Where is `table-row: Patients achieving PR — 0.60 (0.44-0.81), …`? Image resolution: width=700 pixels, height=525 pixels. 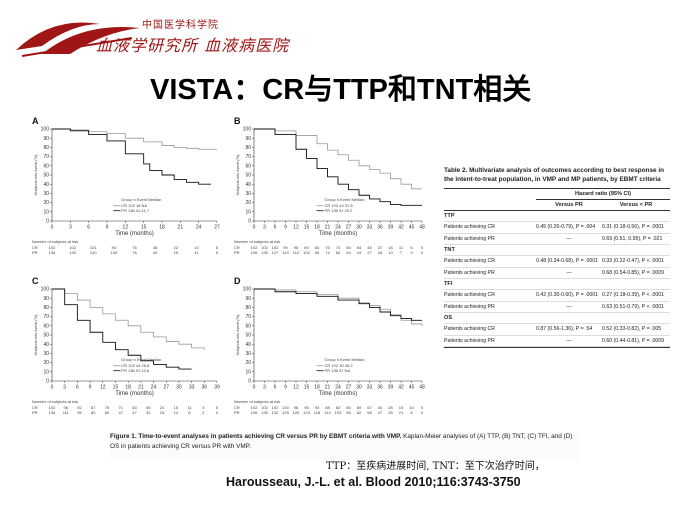 table-row: Patients achieving PR — 0.60 (0.44-0.81), … is located at coordinates (557, 341).